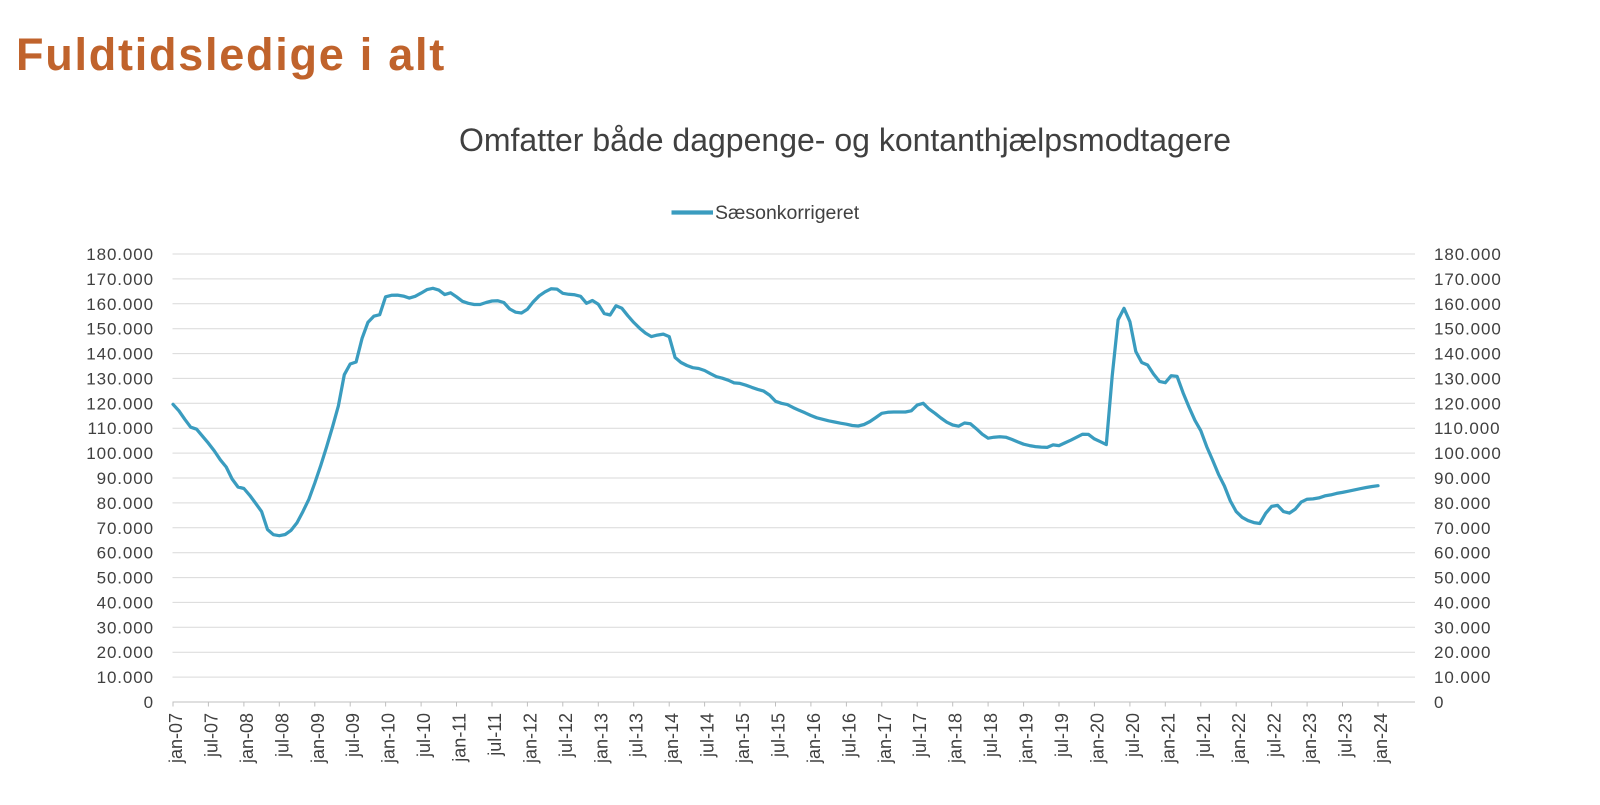  Describe the element at coordinates (1275, 735) in the screenshot. I see `svg-text: jul-22` at that location.